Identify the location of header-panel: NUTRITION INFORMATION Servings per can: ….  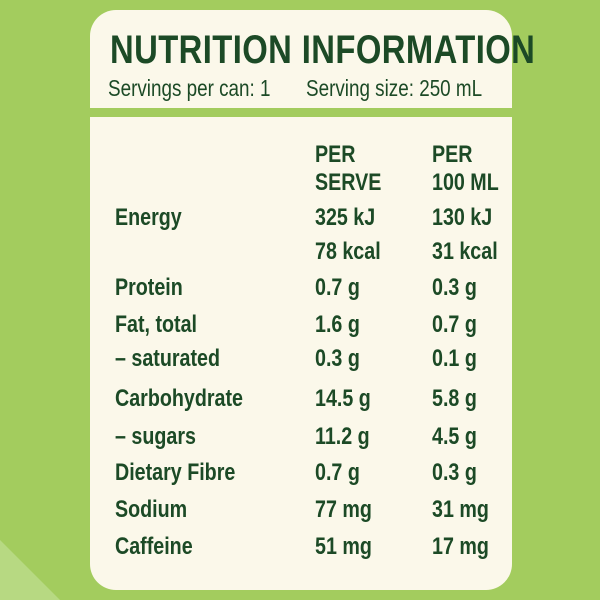
(312, 59).